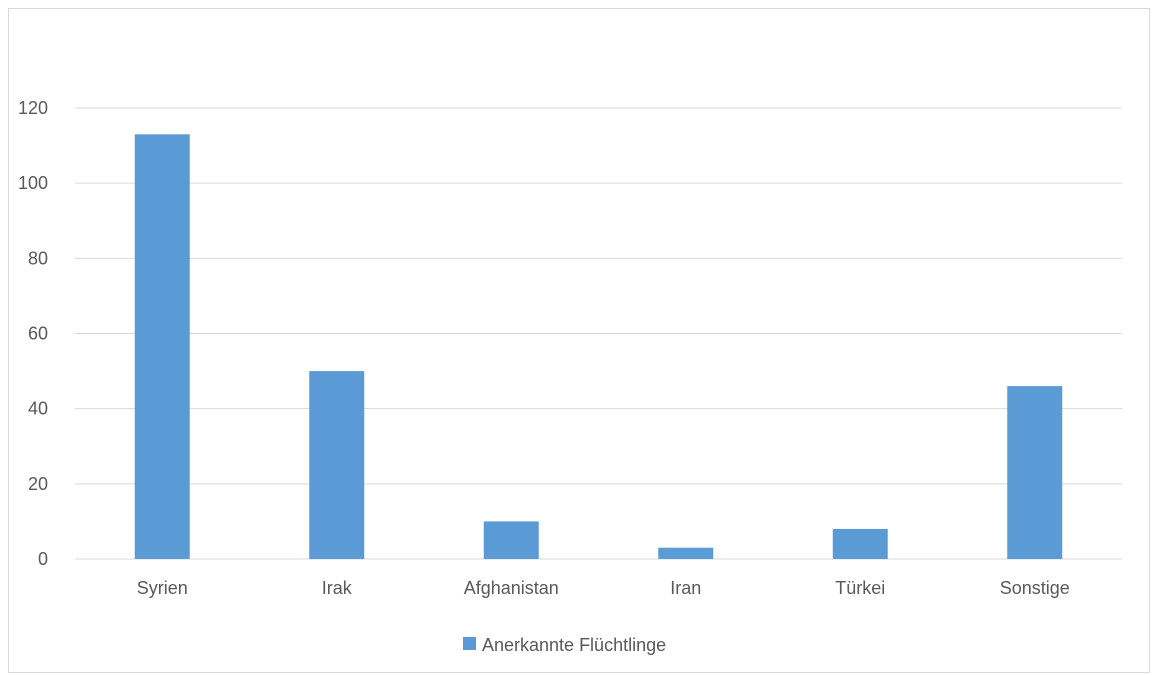  I want to click on bar-syrien, so click(162, 346).